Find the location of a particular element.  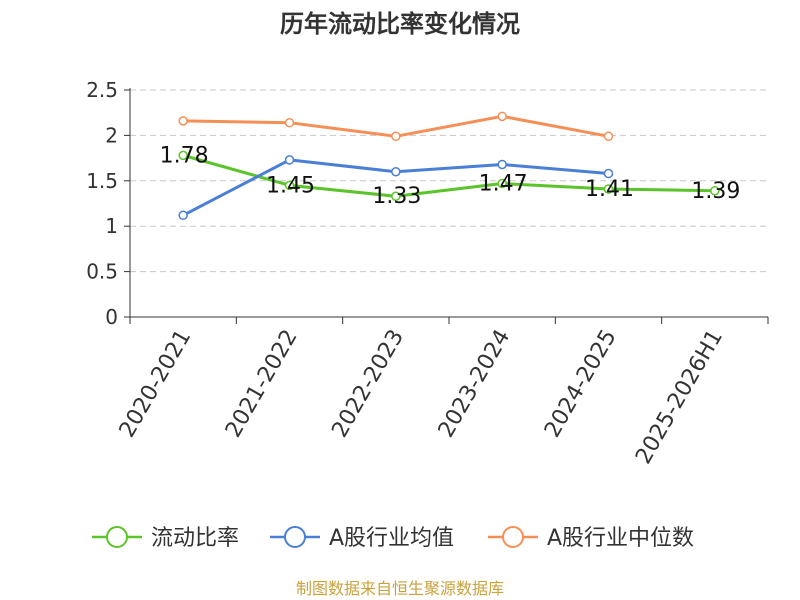

legend-label: A股行业均值 is located at coordinates (391, 538).